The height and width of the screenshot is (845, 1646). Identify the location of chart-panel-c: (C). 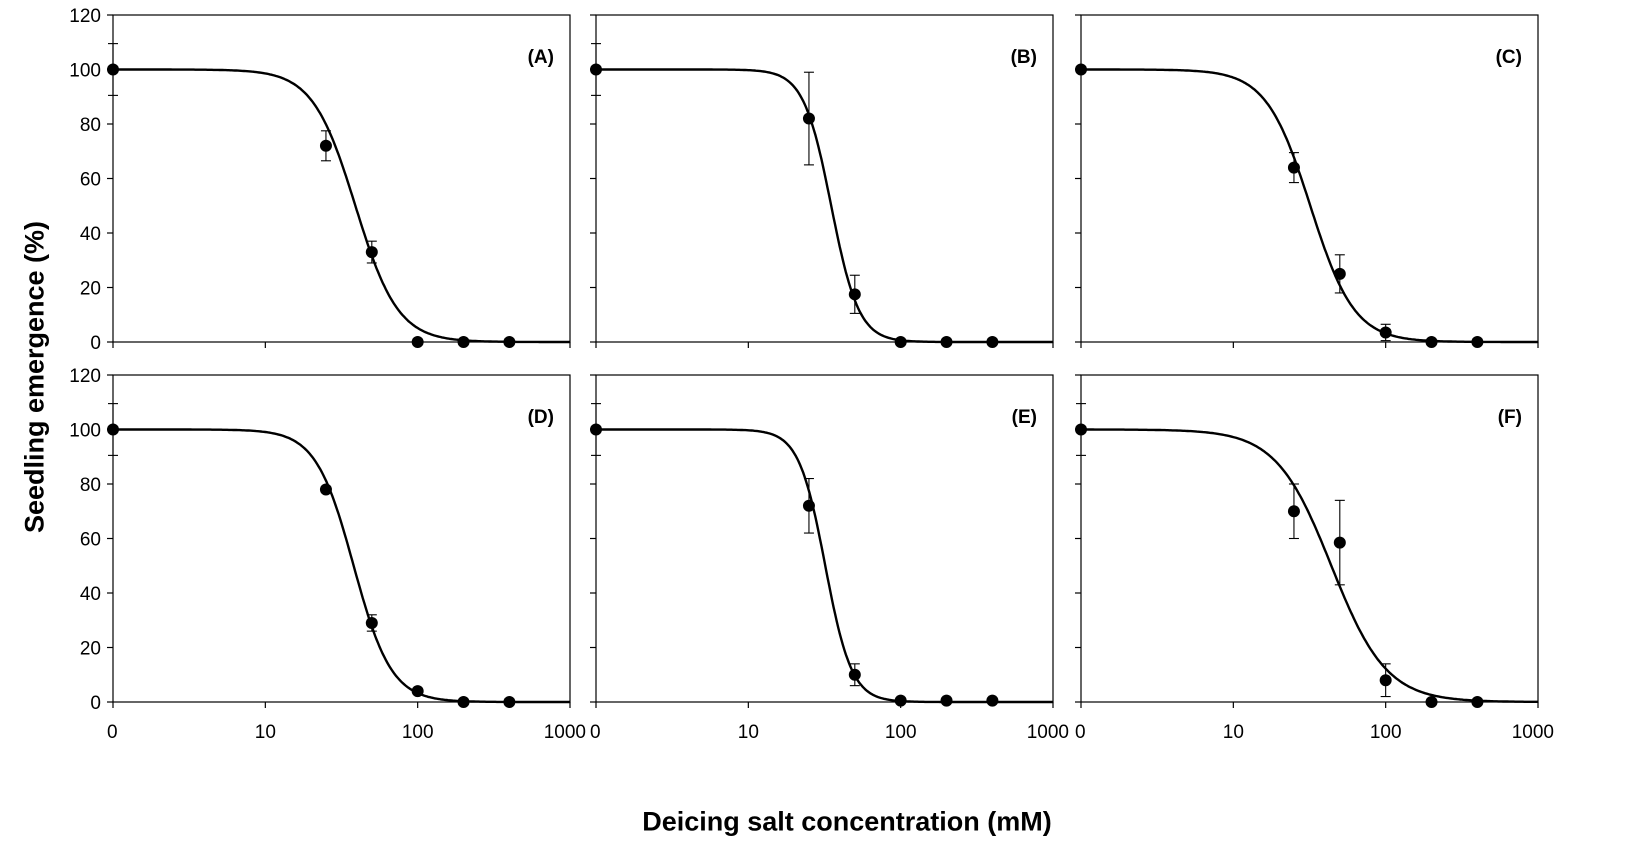
(1307, 181).